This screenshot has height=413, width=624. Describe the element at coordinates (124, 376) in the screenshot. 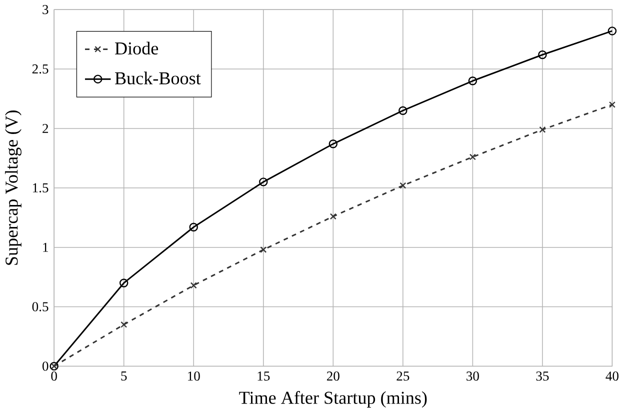

I see `x-tick-label: 5` at that location.